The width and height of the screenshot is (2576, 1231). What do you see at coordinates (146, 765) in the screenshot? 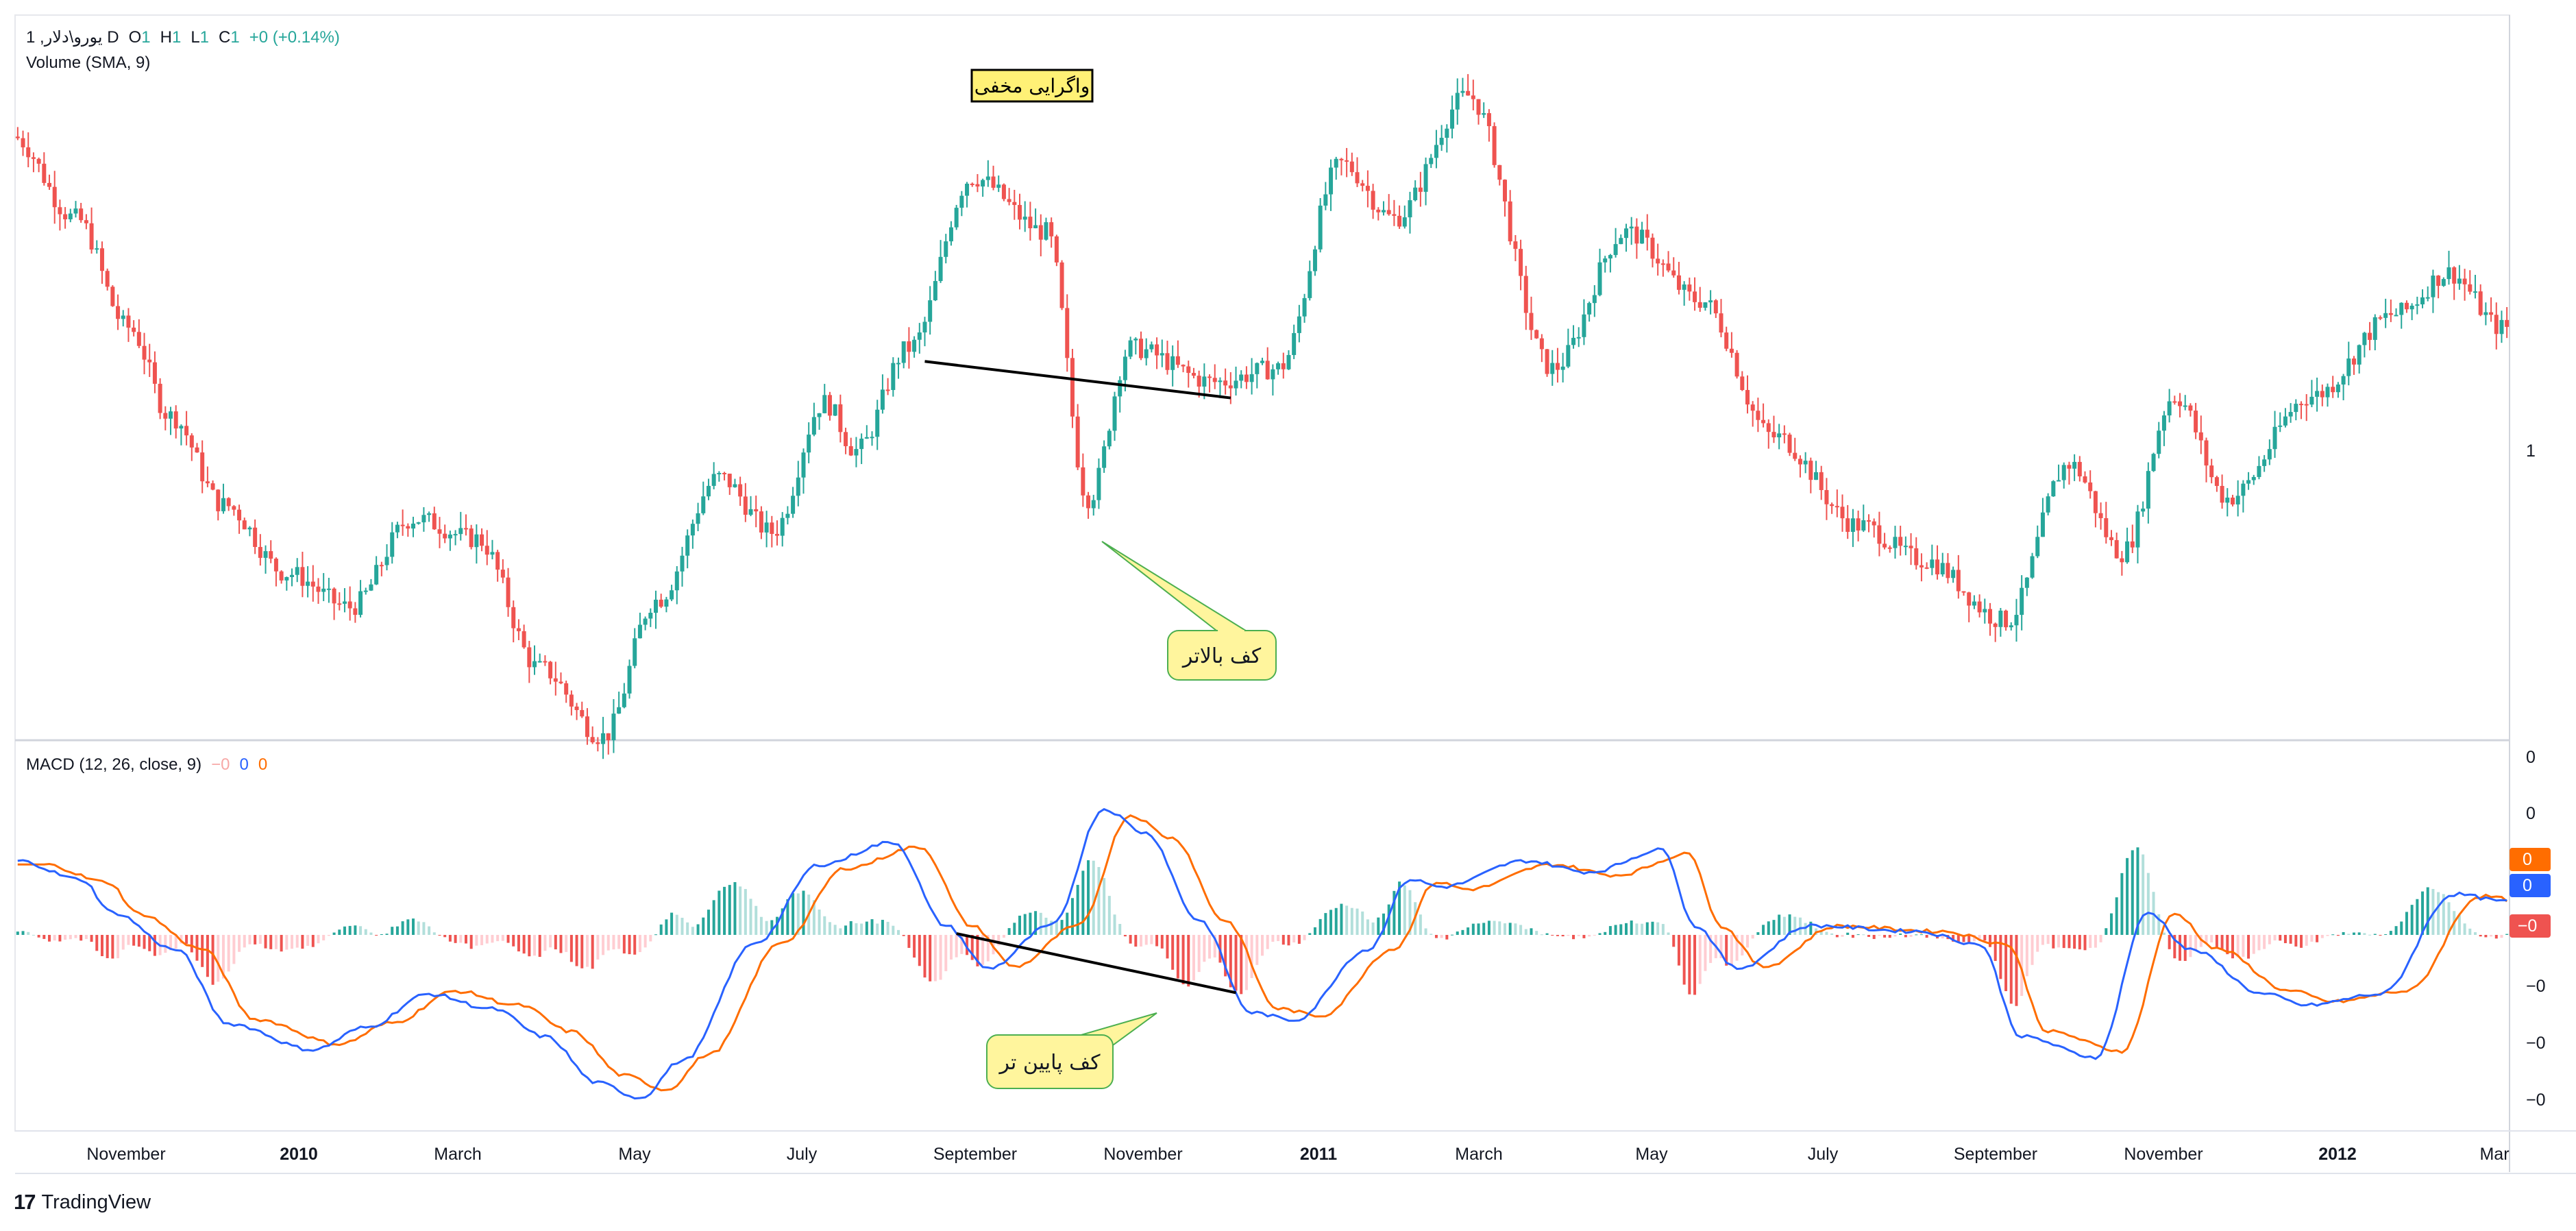
I see `macd-legend: MACD (12, 26, close, 9) −0 0 0` at bounding box center [146, 765].